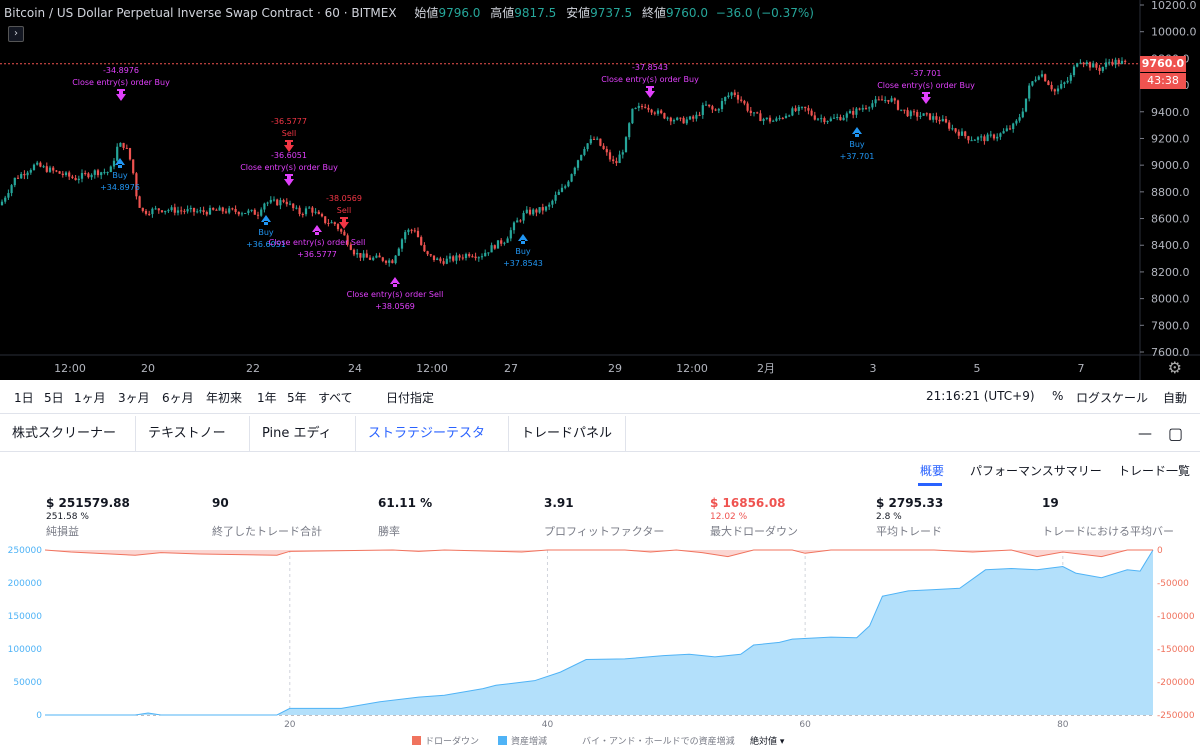 The image size is (1200, 751). What do you see at coordinates (389, 531) in the screenshot?
I see `stat-label: 勝率` at bounding box center [389, 531].